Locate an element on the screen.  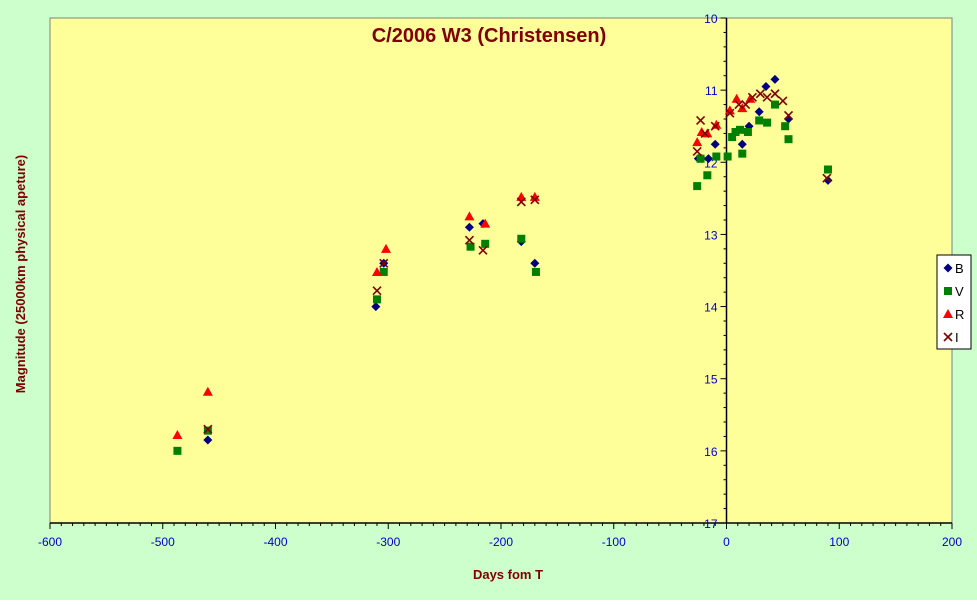
legend-marker-V is located at coordinates (948, 291).